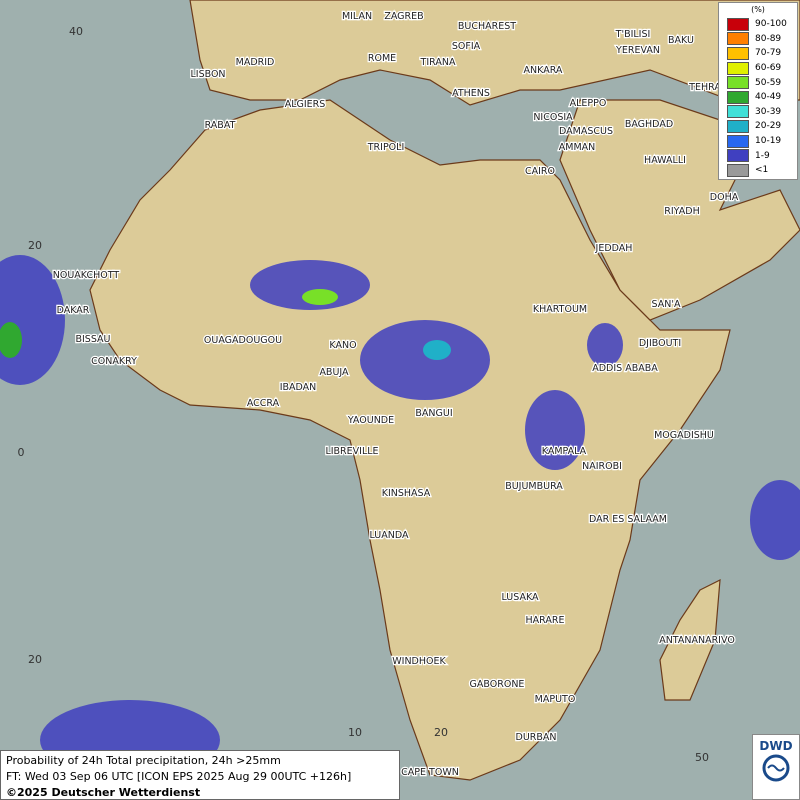 The height and width of the screenshot is (800, 800). Describe the element at coordinates (704, 87) in the screenshot. I see `city-label: TEHRA` at that location.